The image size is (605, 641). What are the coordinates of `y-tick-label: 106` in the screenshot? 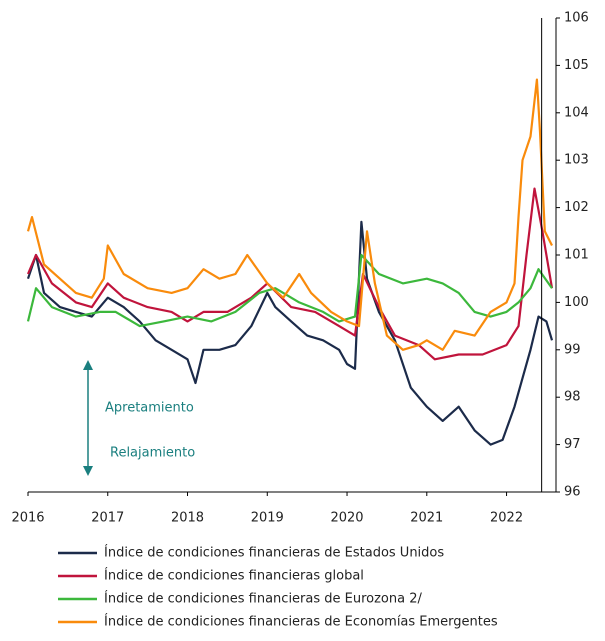 It's located at (576, 18).